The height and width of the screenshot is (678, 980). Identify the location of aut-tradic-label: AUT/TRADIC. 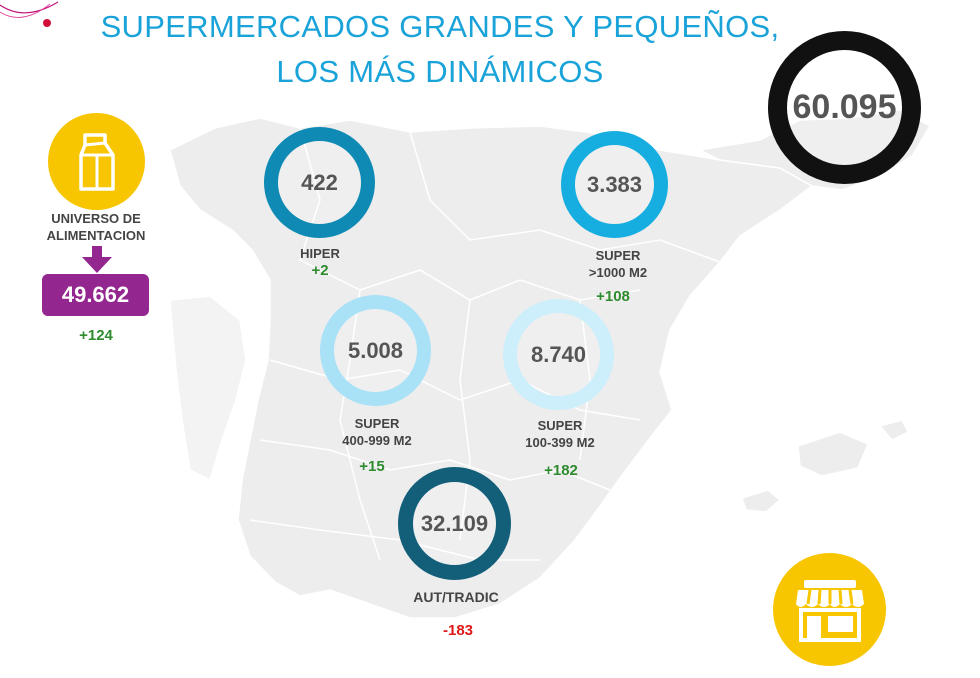
(456, 597).